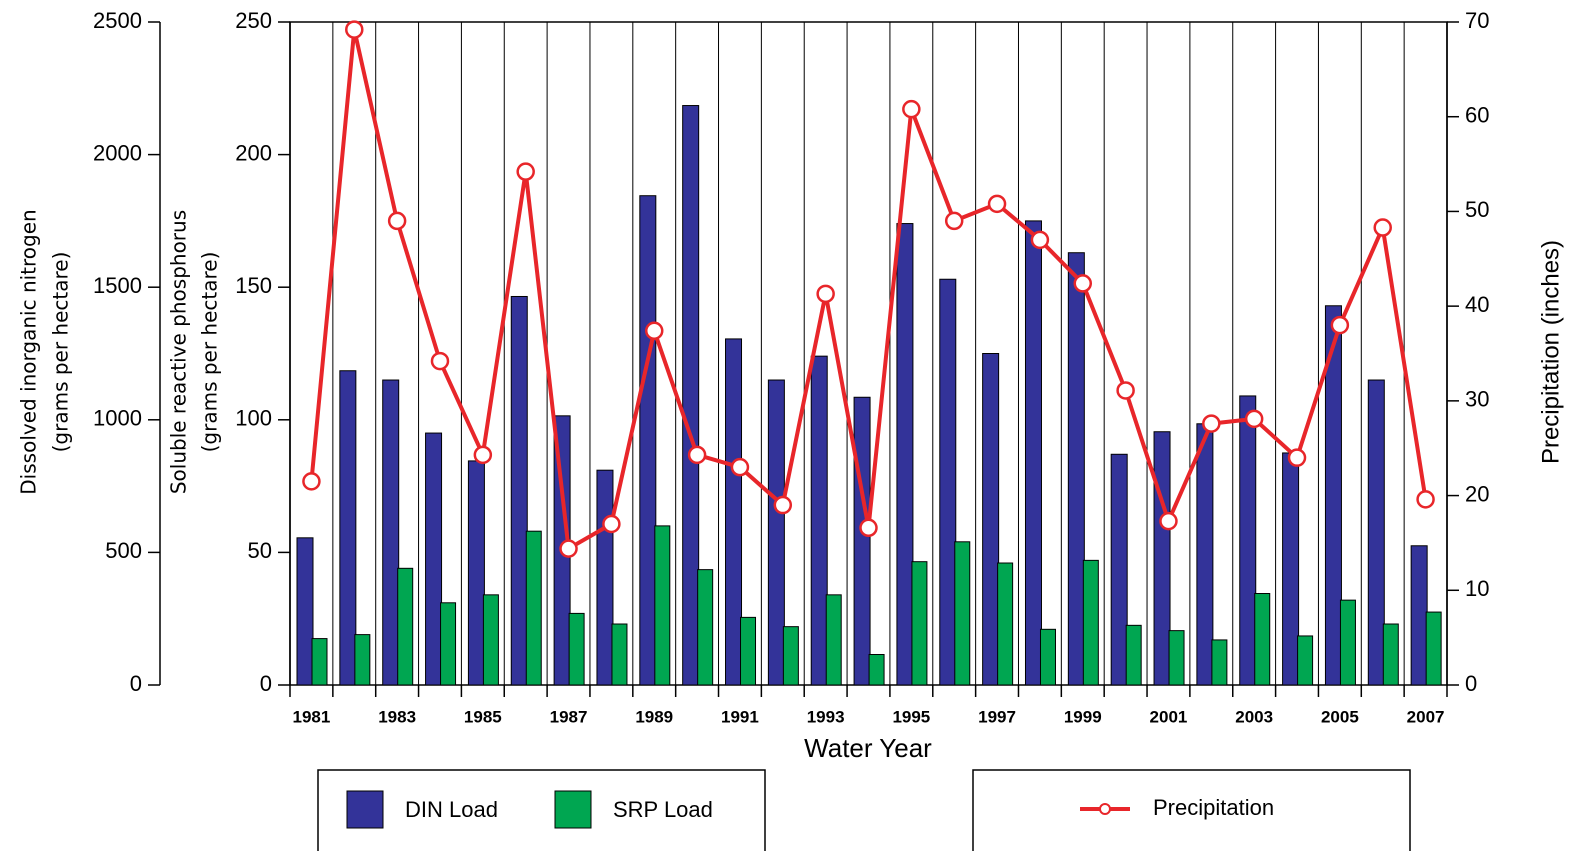  What do you see at coordinates (117, 418) in the screenshot?
I see `din-tick-label: 1000` at bounding box center [117, 418].